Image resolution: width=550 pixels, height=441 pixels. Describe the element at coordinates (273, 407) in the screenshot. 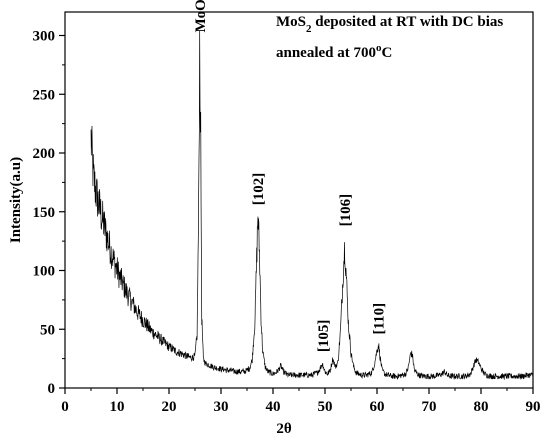

I see `x-tick-label: 40` at that location.